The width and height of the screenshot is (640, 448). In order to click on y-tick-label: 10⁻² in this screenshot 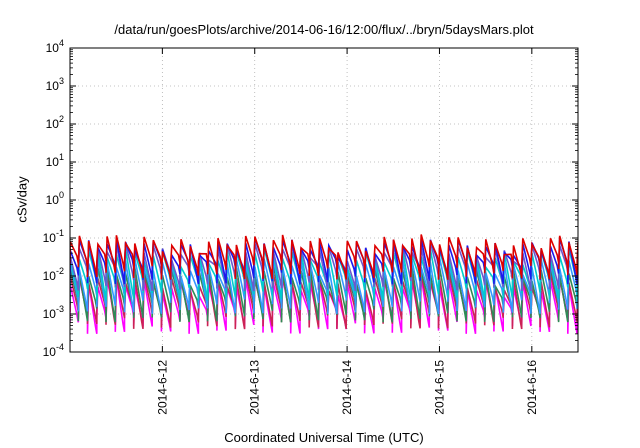, I will do `click(53, 274)`.